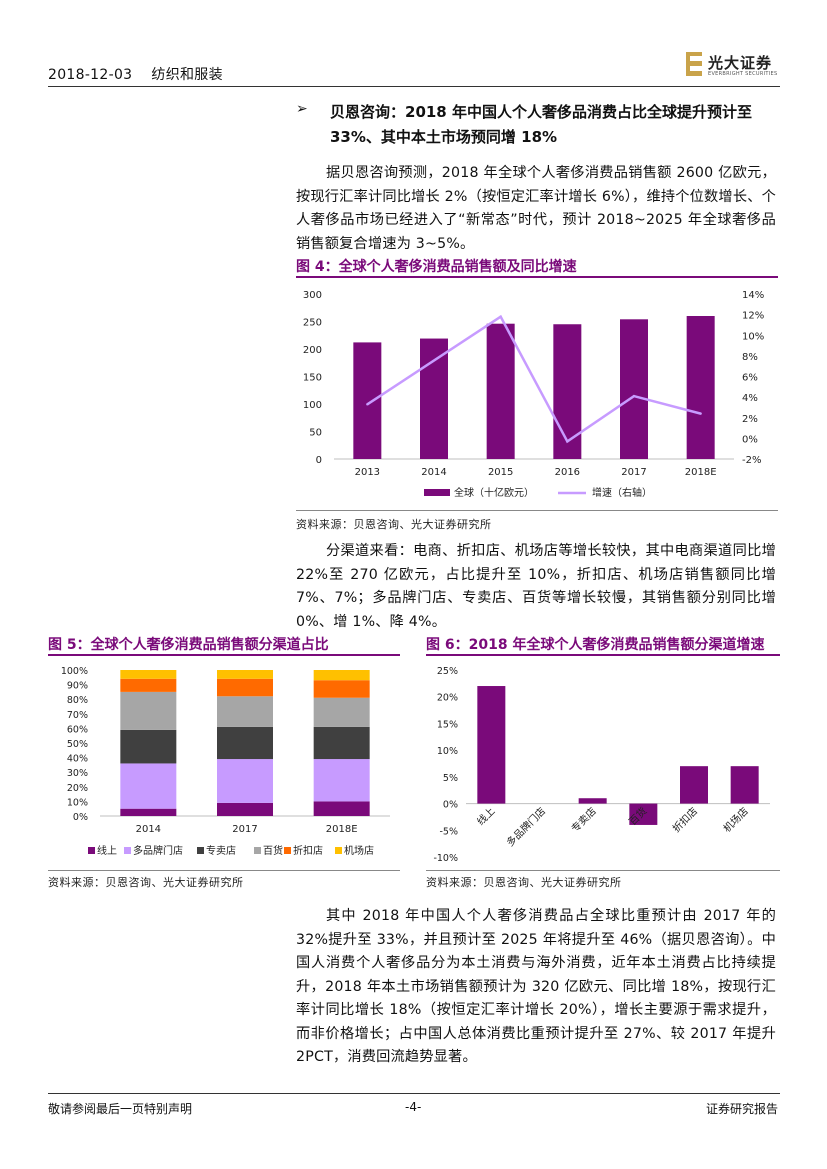 The width and height of the screenshot is (827, 1169). What do you see at coordinates (77, 744) in the screenshot?
I see `y-axis-tick-label: 50%` at bounding box center [77, 744].